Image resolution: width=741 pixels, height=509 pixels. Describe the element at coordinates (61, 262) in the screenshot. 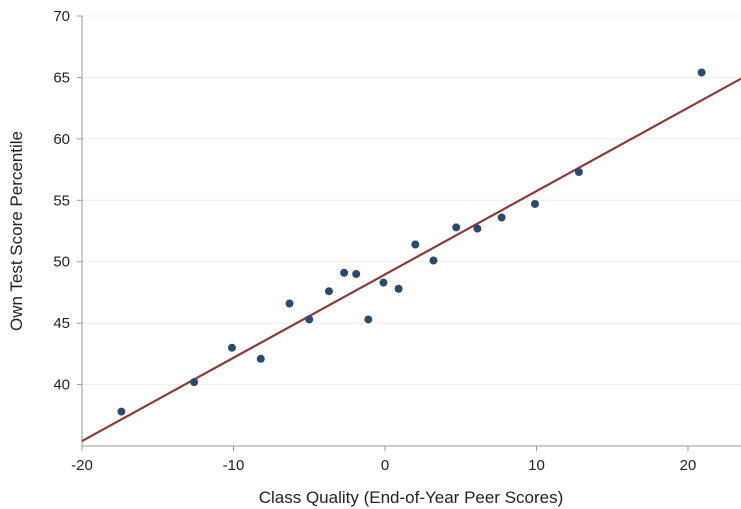

I see `y-tick-label: 50` at that location.